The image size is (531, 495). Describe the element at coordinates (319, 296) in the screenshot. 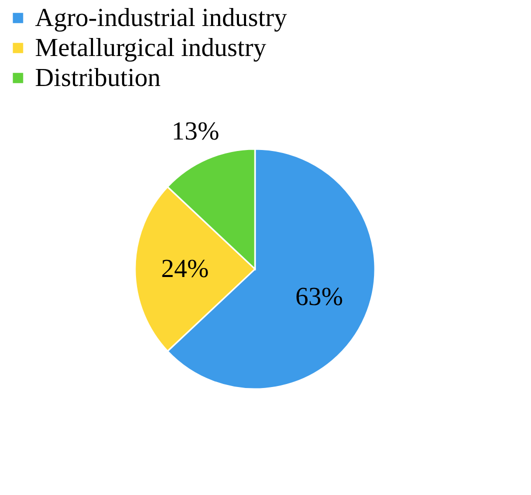

I see `data-label: 63%` at that location.